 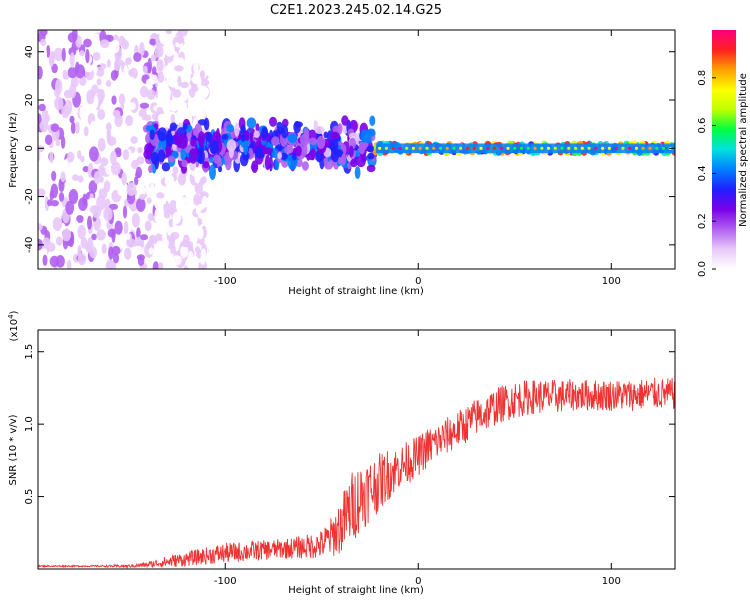 I want to click on y-tick-label: -20, so click(x=29, y=196).